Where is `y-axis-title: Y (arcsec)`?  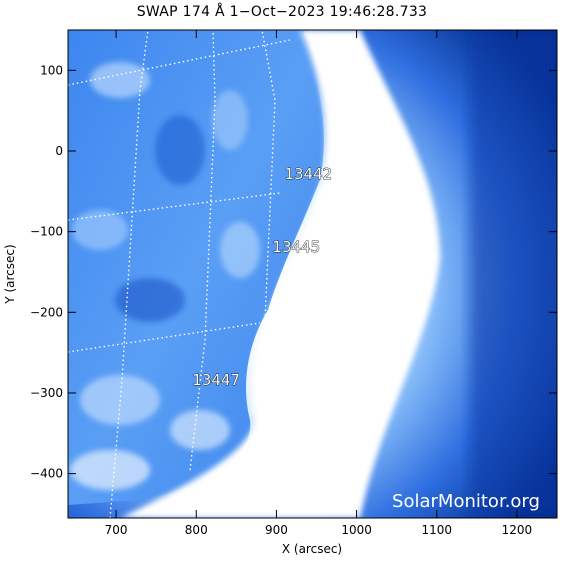 y-axis-title: Y (arcsec) is located at coordinates (10, 274).